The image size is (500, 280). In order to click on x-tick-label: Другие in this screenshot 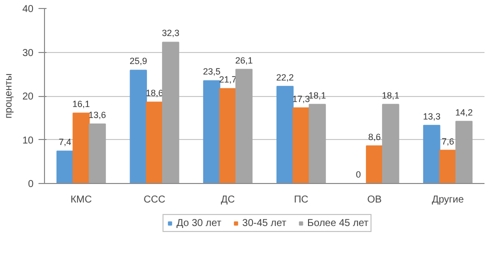, I will do `click(448, 200)`.